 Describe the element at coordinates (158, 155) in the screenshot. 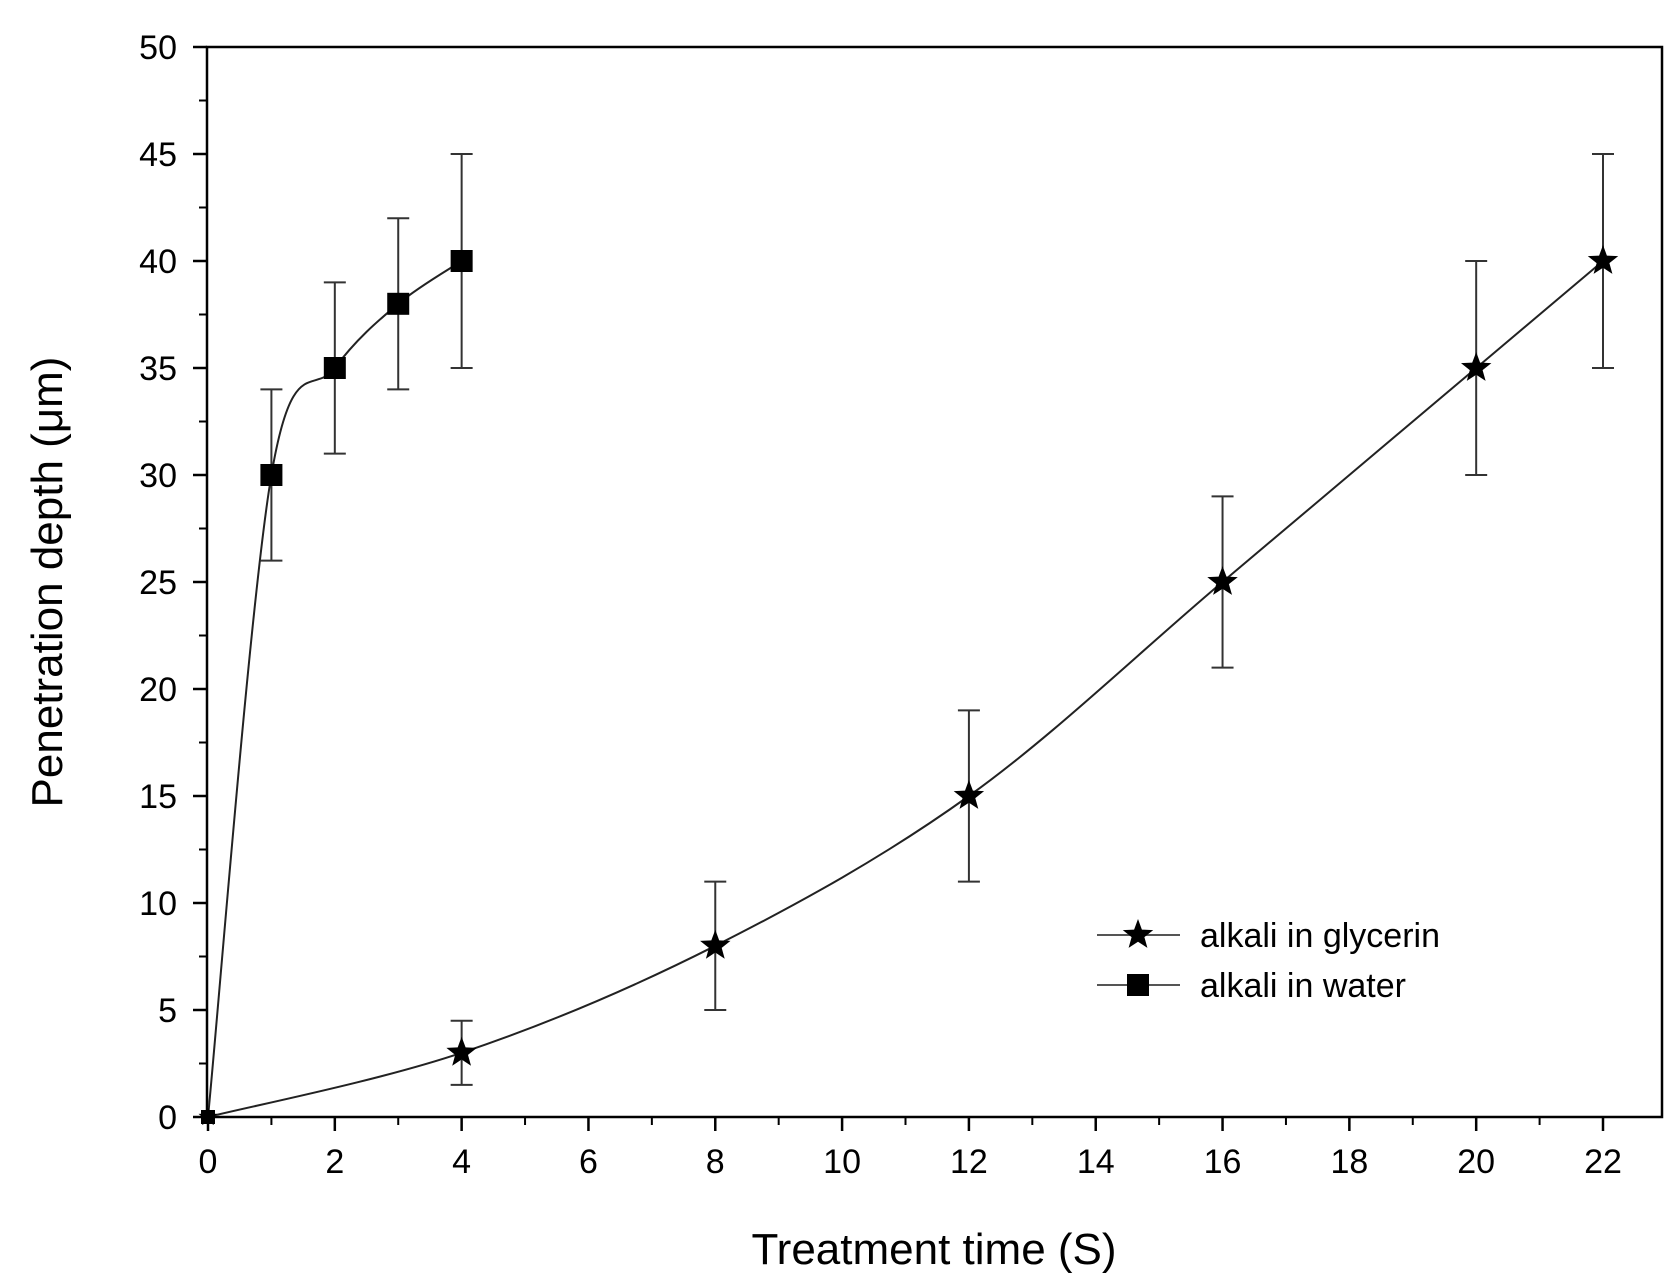

I see `y-tick-label: 45` at that location.